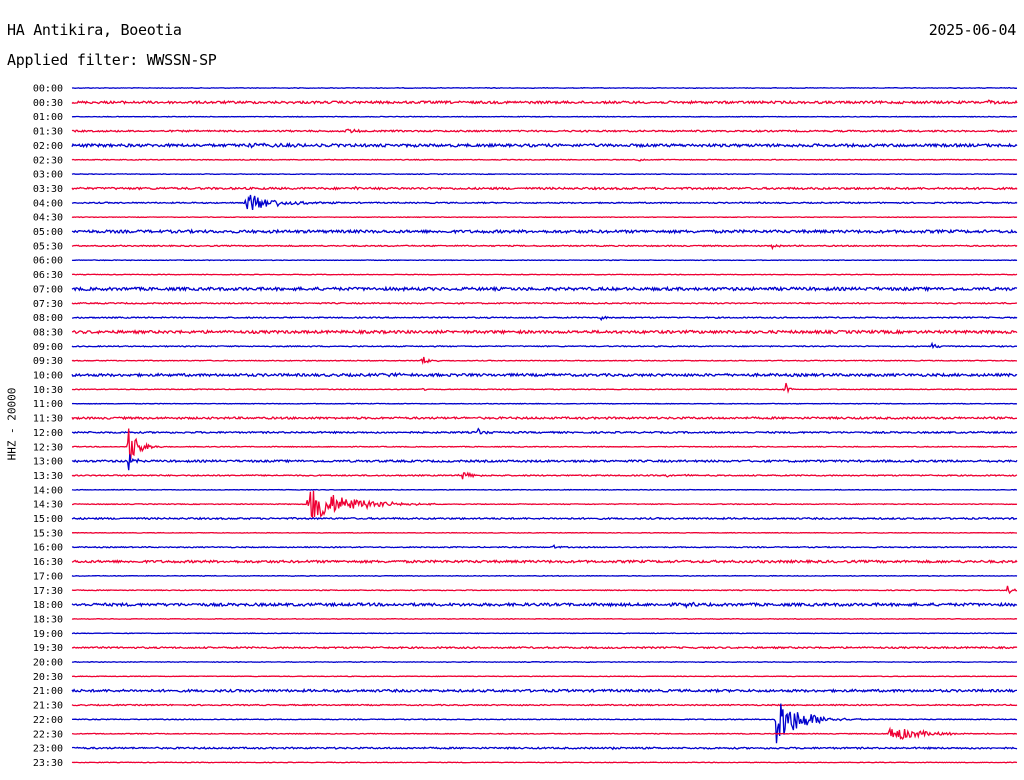  Describe the element at coordinates (48, 490) in the screenshot. I see `time-tick-label: 14:00` at that location.